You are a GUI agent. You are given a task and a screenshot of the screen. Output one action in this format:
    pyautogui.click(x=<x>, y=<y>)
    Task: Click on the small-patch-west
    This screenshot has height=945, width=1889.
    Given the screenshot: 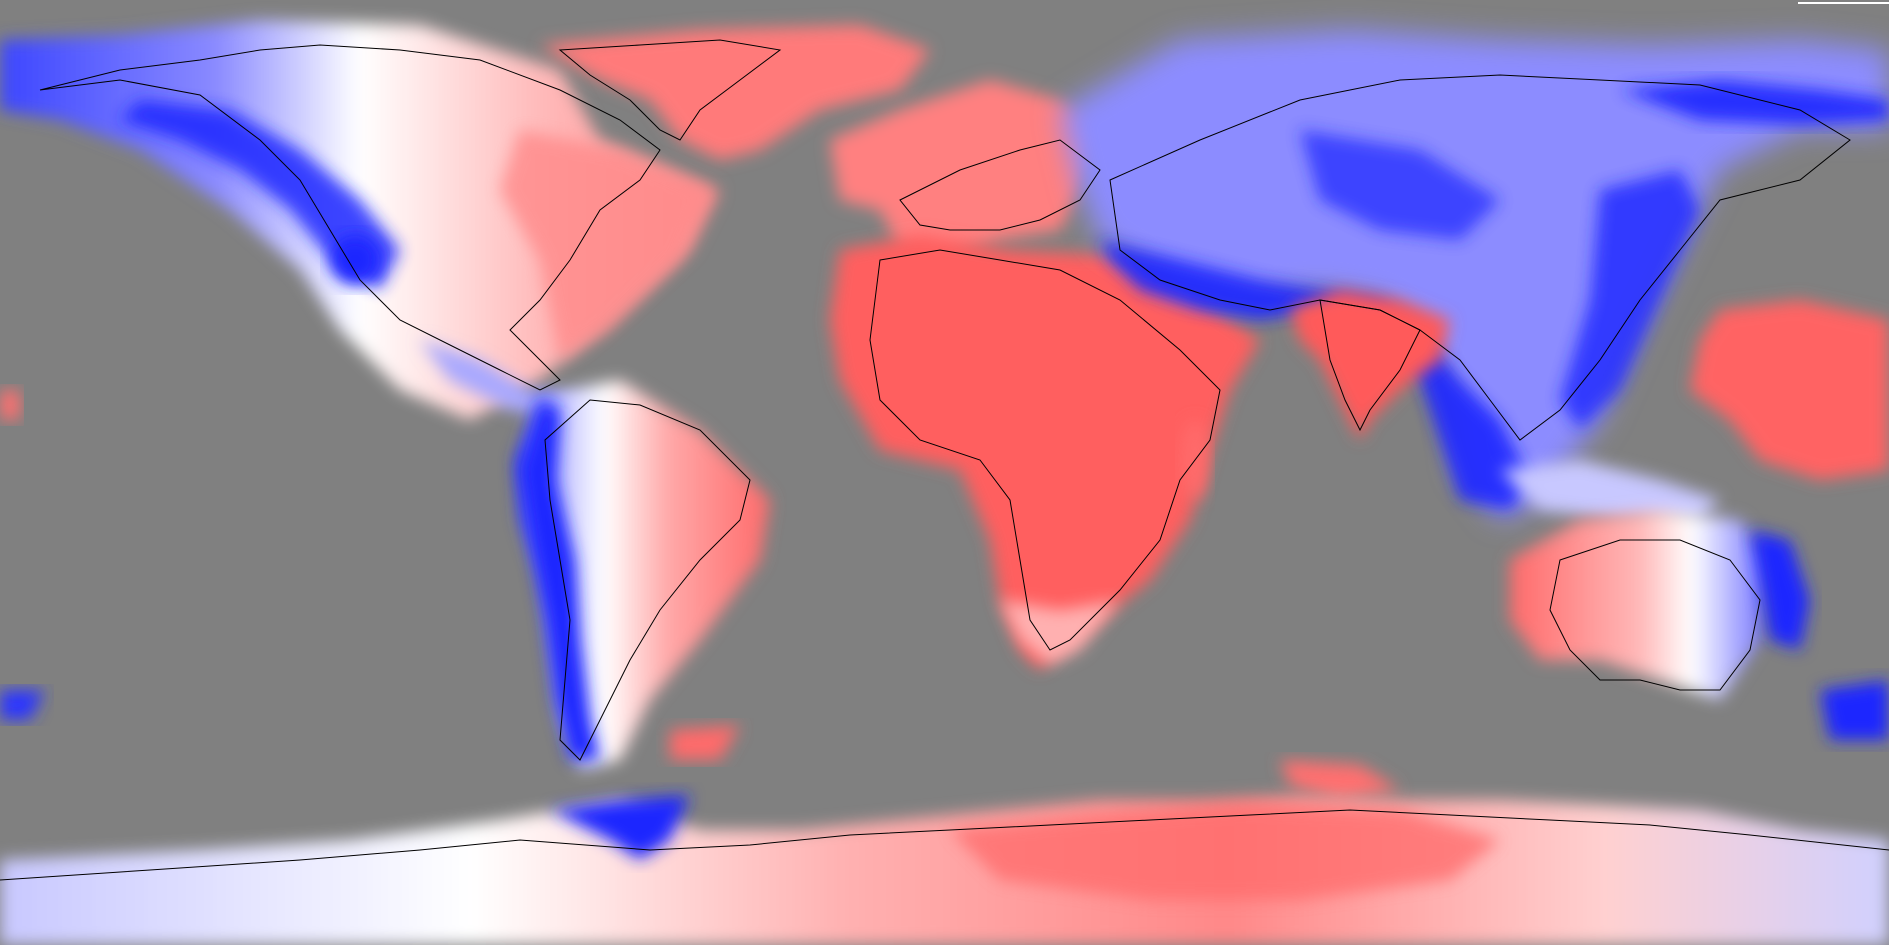 What is the action you would take?
    pyautogui.click(x=22, y=705)
    